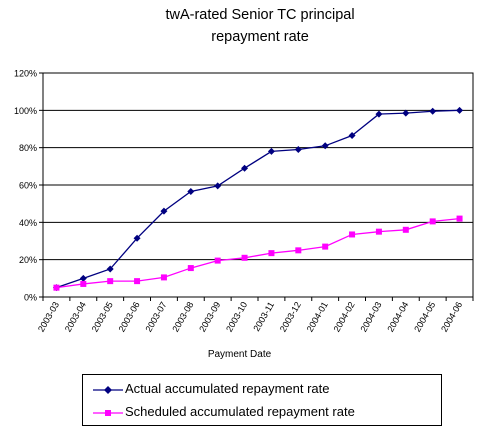 This screenshot has height=445, width=479. Describe the element at coordinates (424, 317) in the screenshot. I see `x-tick-label: 2004-05` at that location.